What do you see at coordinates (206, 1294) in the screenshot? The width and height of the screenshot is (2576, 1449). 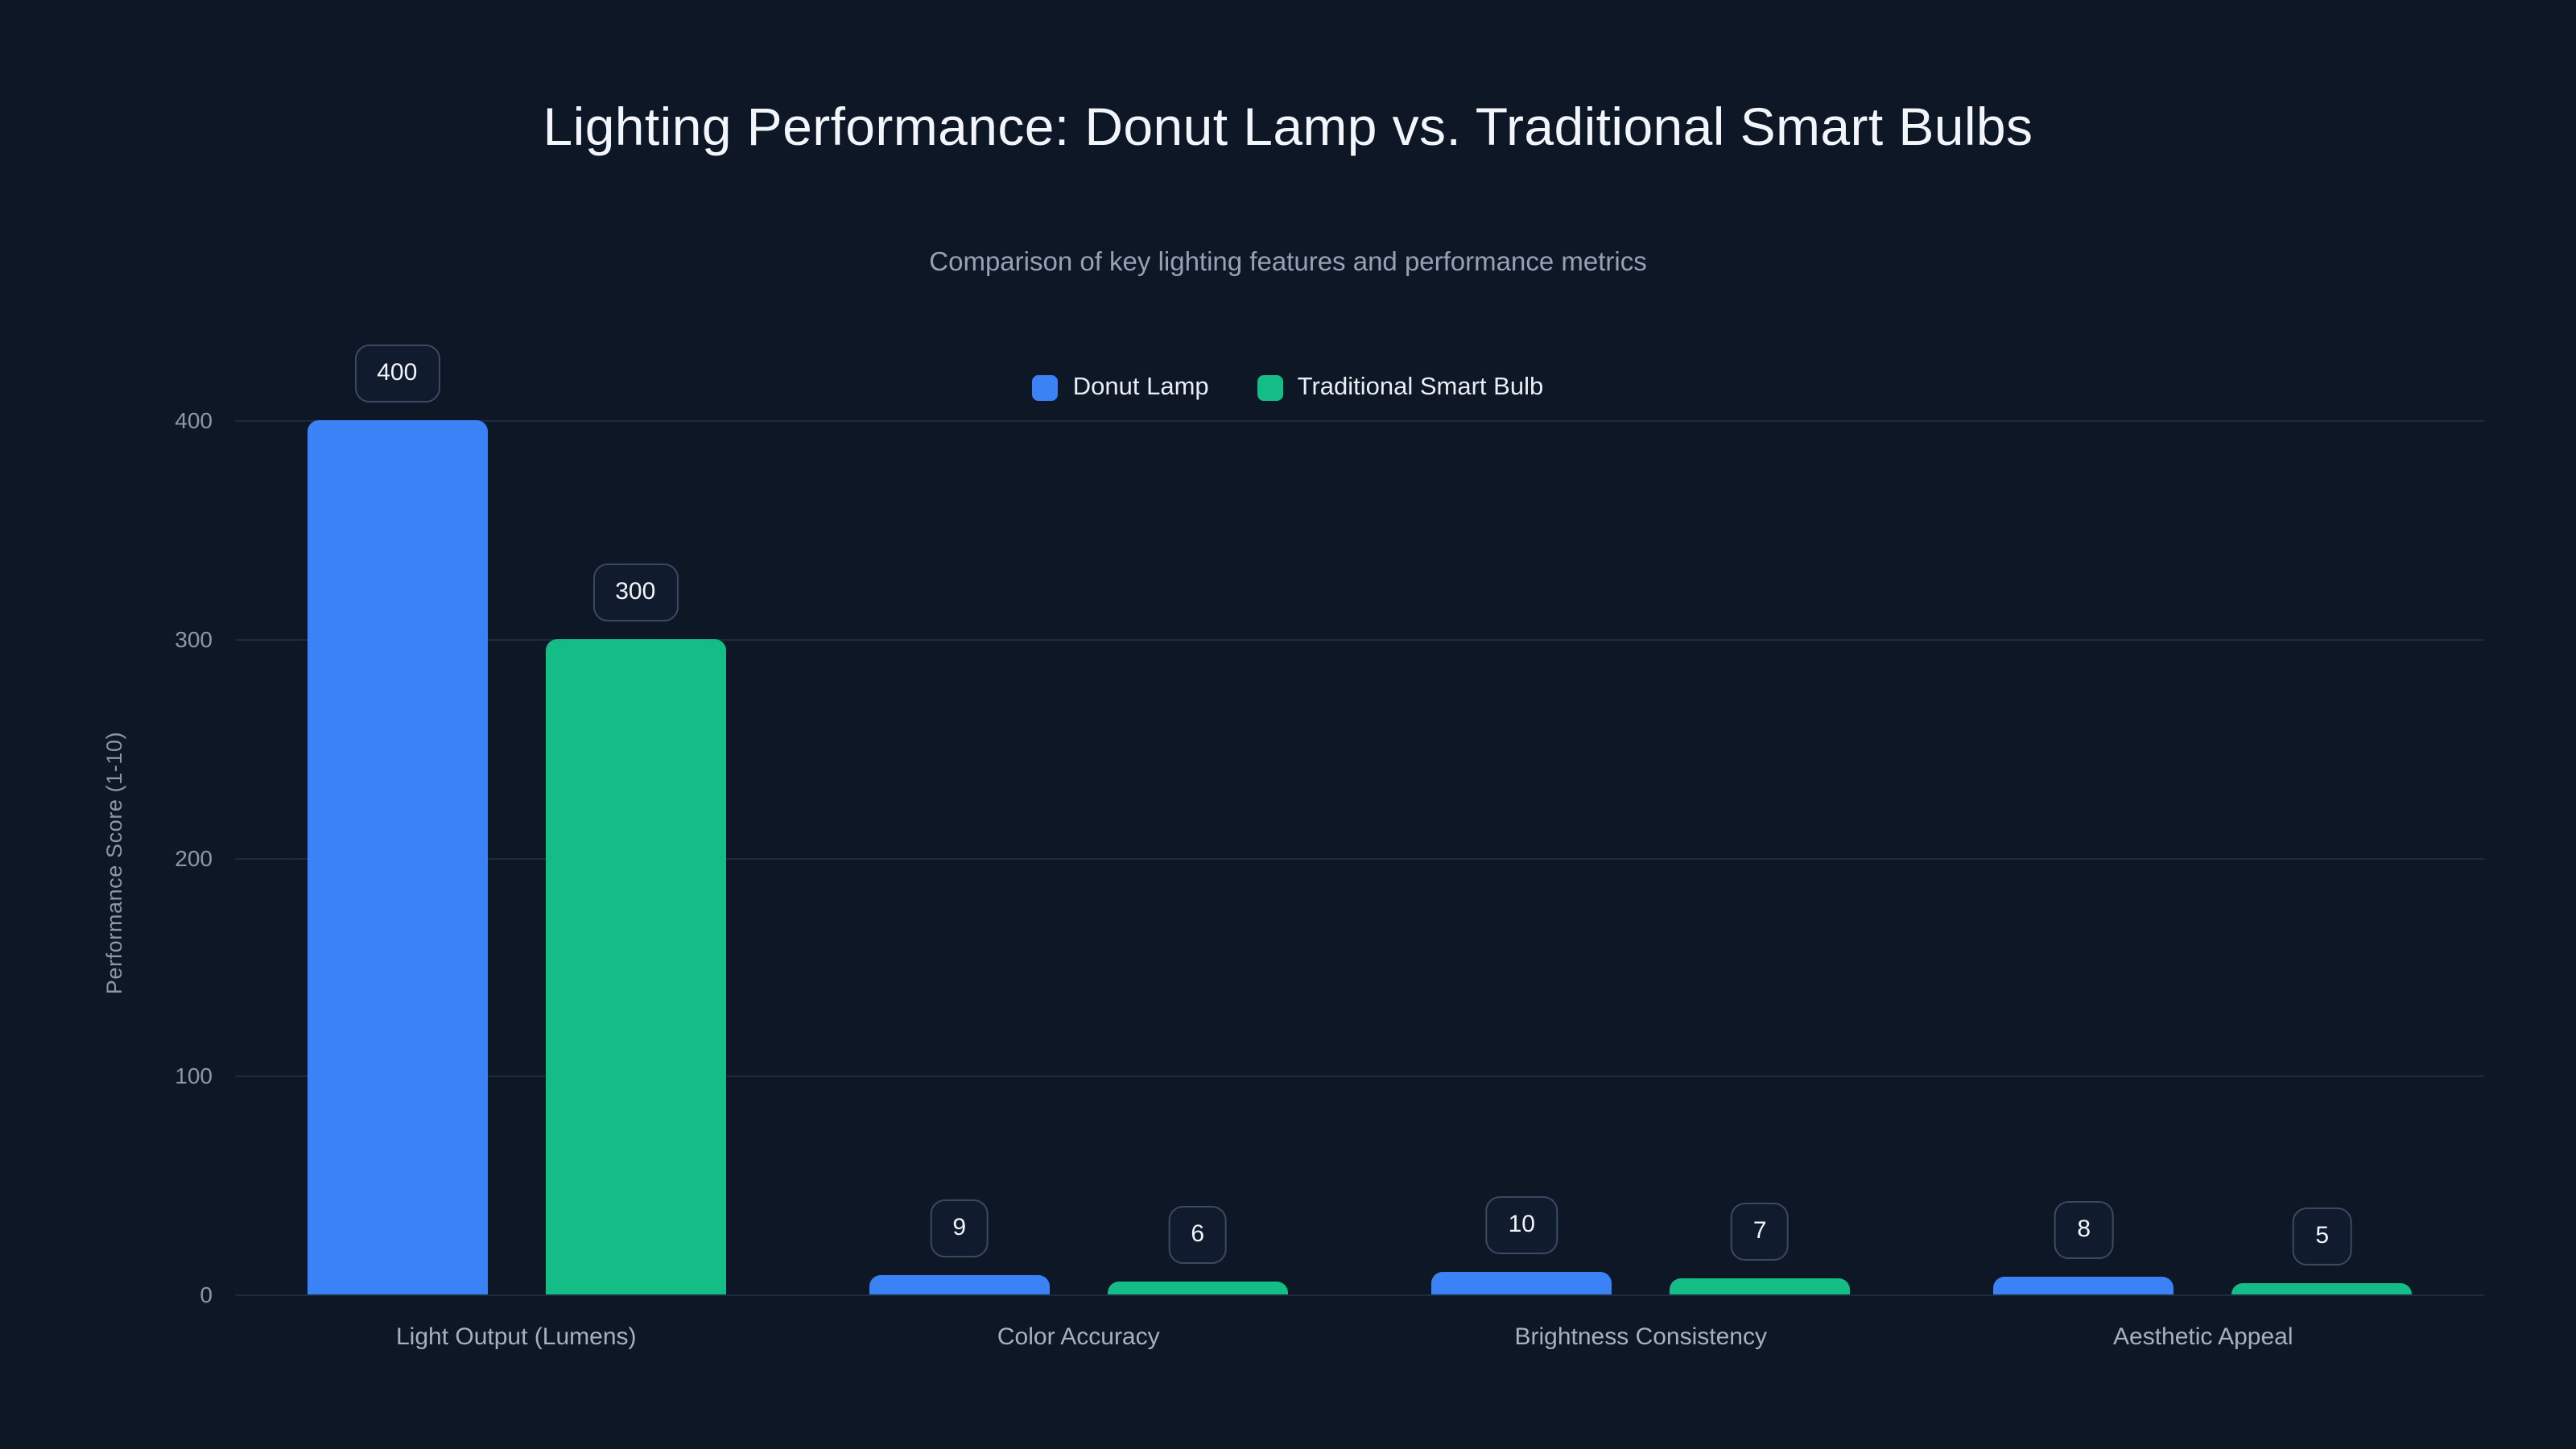 I see `y-axis-tick-label: 0` at bounding box center [206, 1294].